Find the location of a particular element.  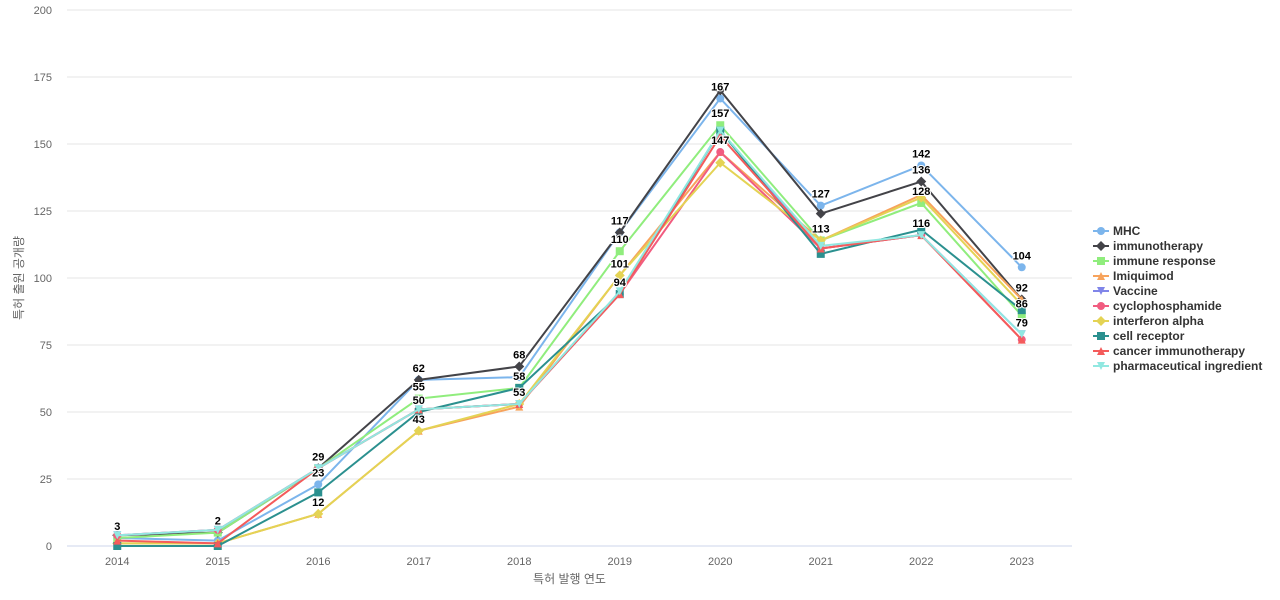

data-label: 113 is located at coordinates (821, 229).